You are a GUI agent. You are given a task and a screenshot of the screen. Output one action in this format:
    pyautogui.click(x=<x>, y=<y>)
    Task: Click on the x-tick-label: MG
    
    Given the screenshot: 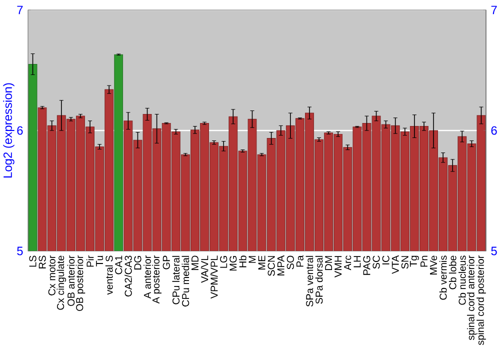 What is the action you would take?
    pyautogui.click(x=233, y=263)
    